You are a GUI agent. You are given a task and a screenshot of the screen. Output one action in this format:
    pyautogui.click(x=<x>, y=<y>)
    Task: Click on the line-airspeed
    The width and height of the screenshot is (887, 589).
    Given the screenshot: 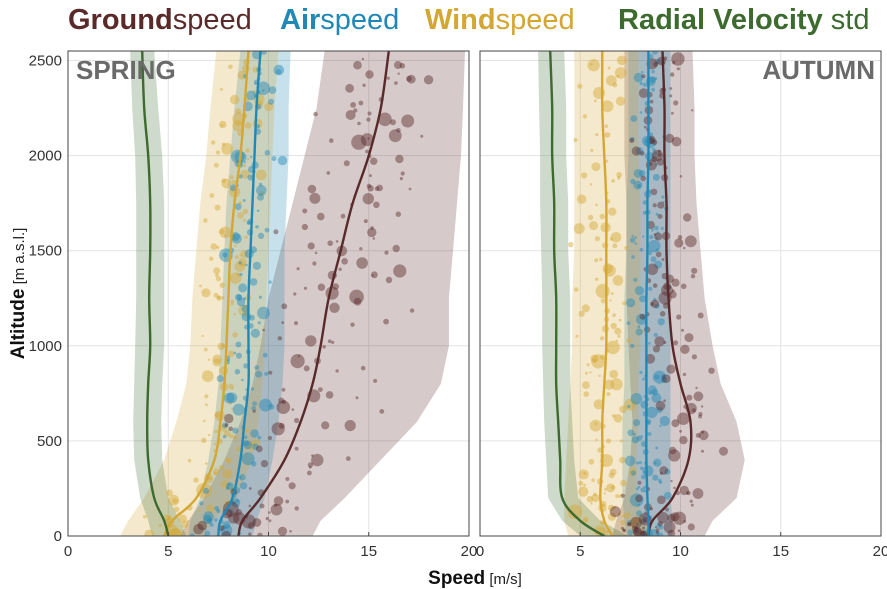 What is the action you would take?
    pyautogui.click(x=647, y=293)
    